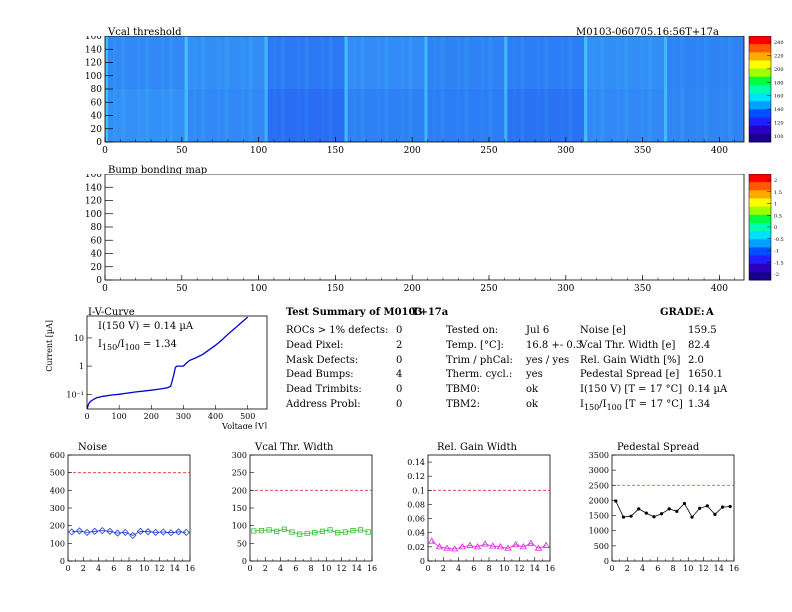 This screenshot has height=612, width=792. I want to click on palette-tick-label: 1, so click(775, 205).